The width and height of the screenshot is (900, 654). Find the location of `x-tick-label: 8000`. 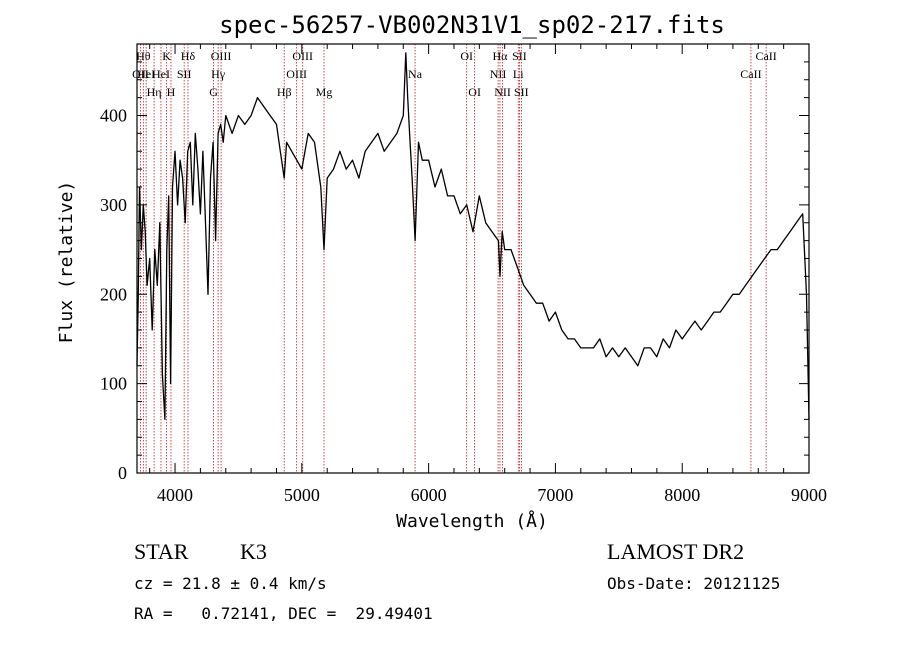

x-tick-label: 8000 is located at coordinates (682, 495).